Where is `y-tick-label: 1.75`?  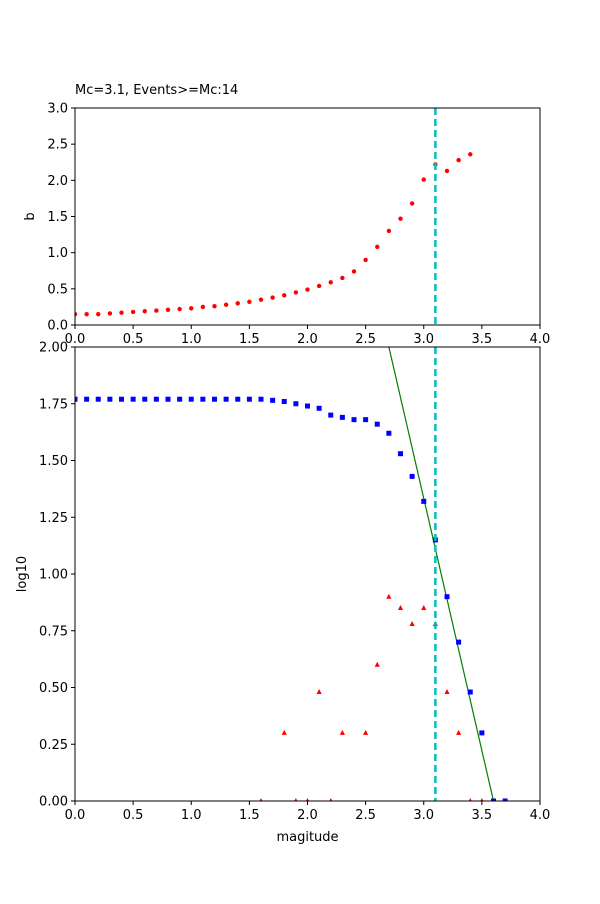 y-tick-label: 1.75 is located at coordinates (53, 404).